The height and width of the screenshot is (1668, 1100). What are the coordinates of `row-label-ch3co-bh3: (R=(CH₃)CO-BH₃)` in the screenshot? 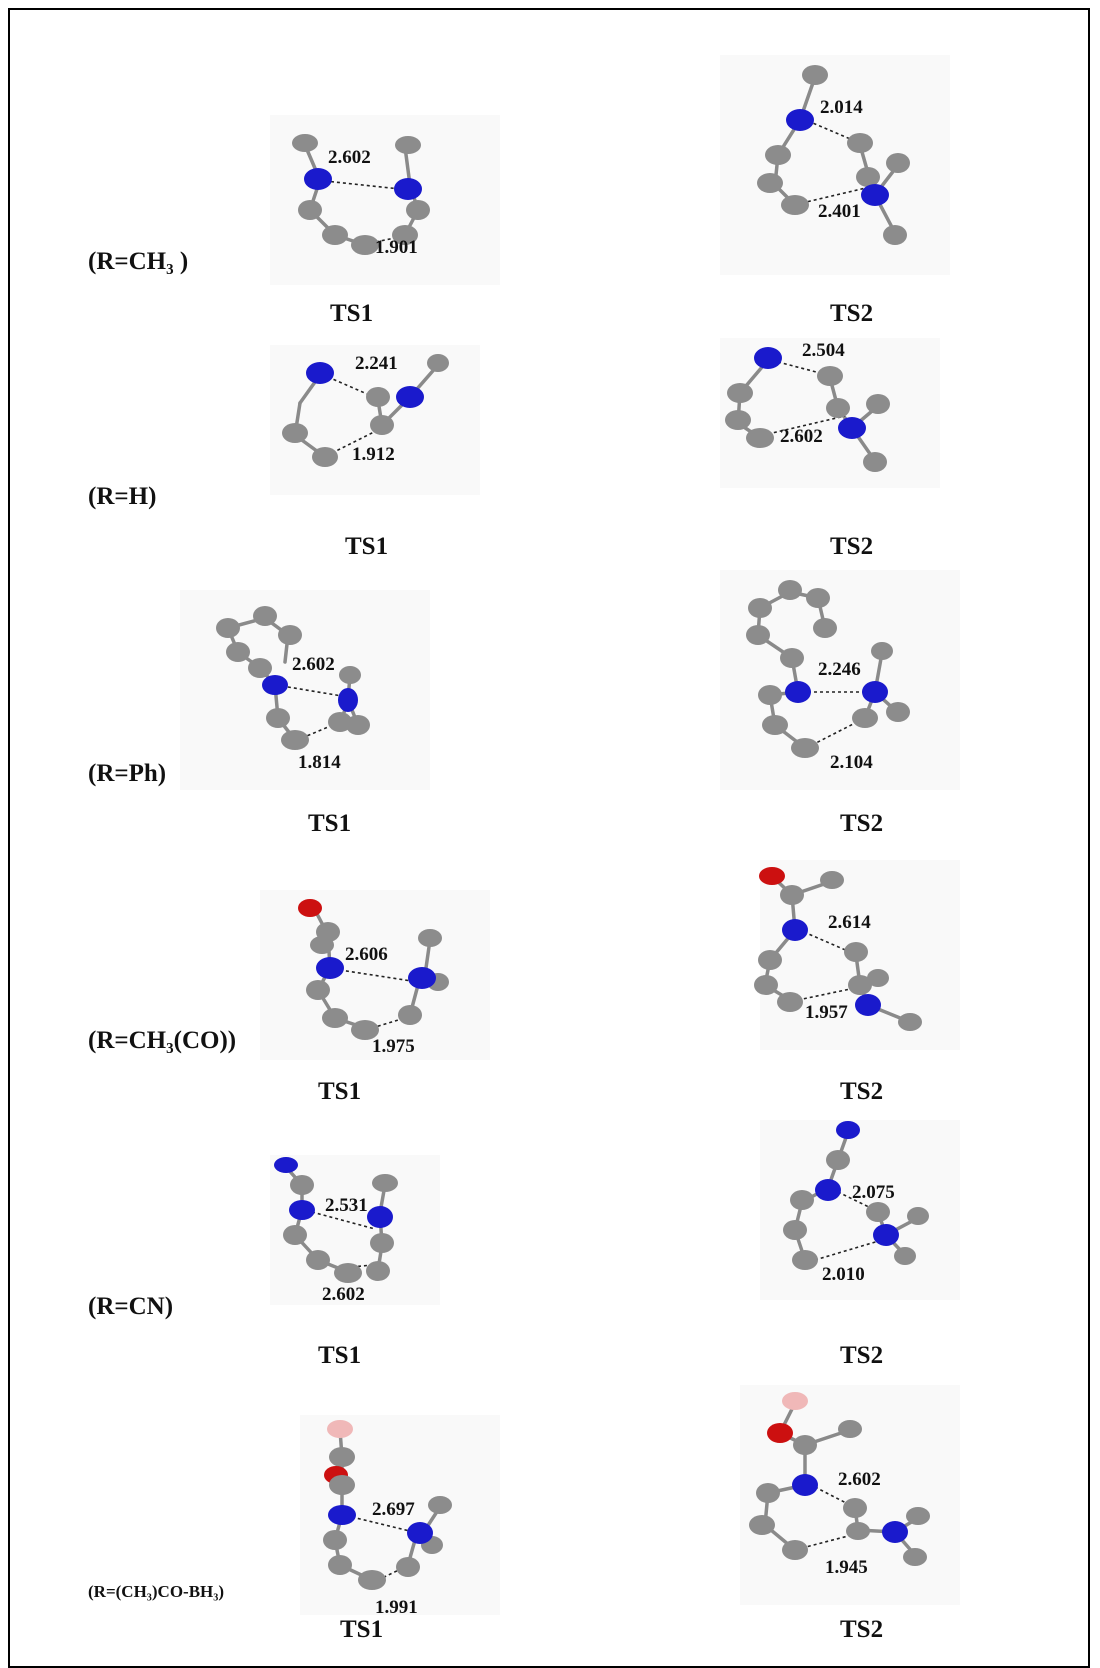 It's located at (156, 1591).